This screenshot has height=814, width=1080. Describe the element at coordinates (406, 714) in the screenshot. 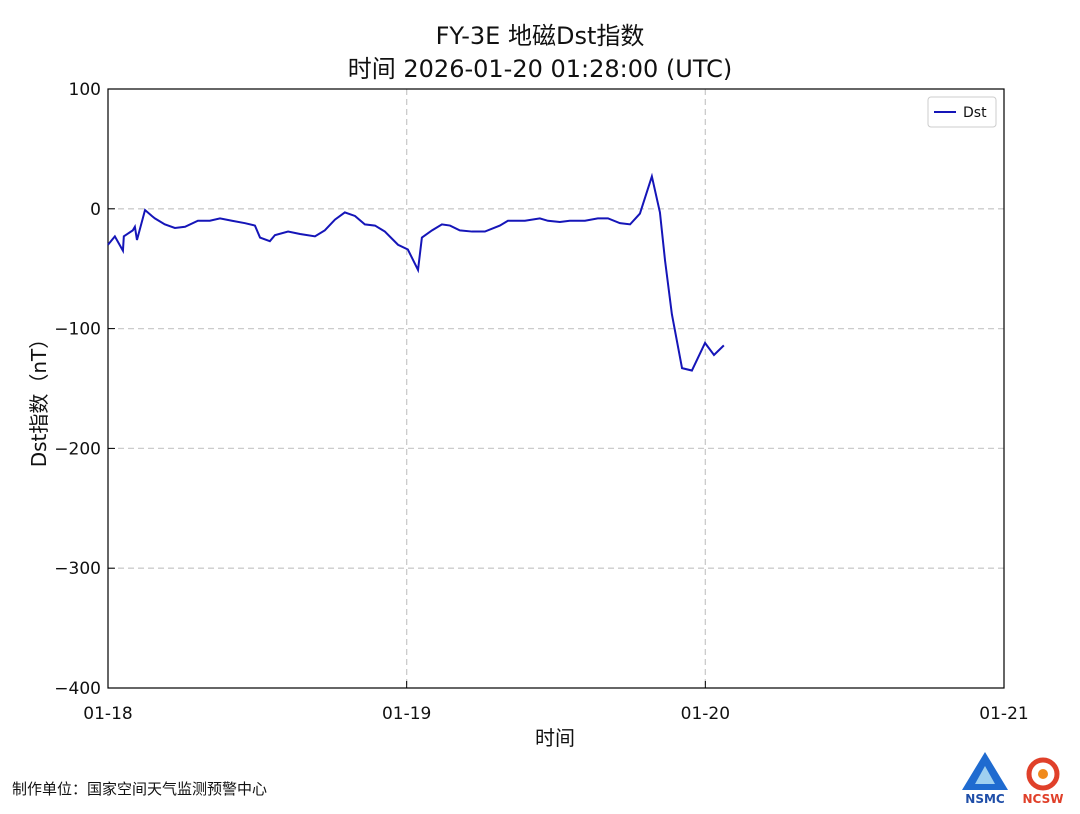

I see `x-tick-label: 01-19` at that location.